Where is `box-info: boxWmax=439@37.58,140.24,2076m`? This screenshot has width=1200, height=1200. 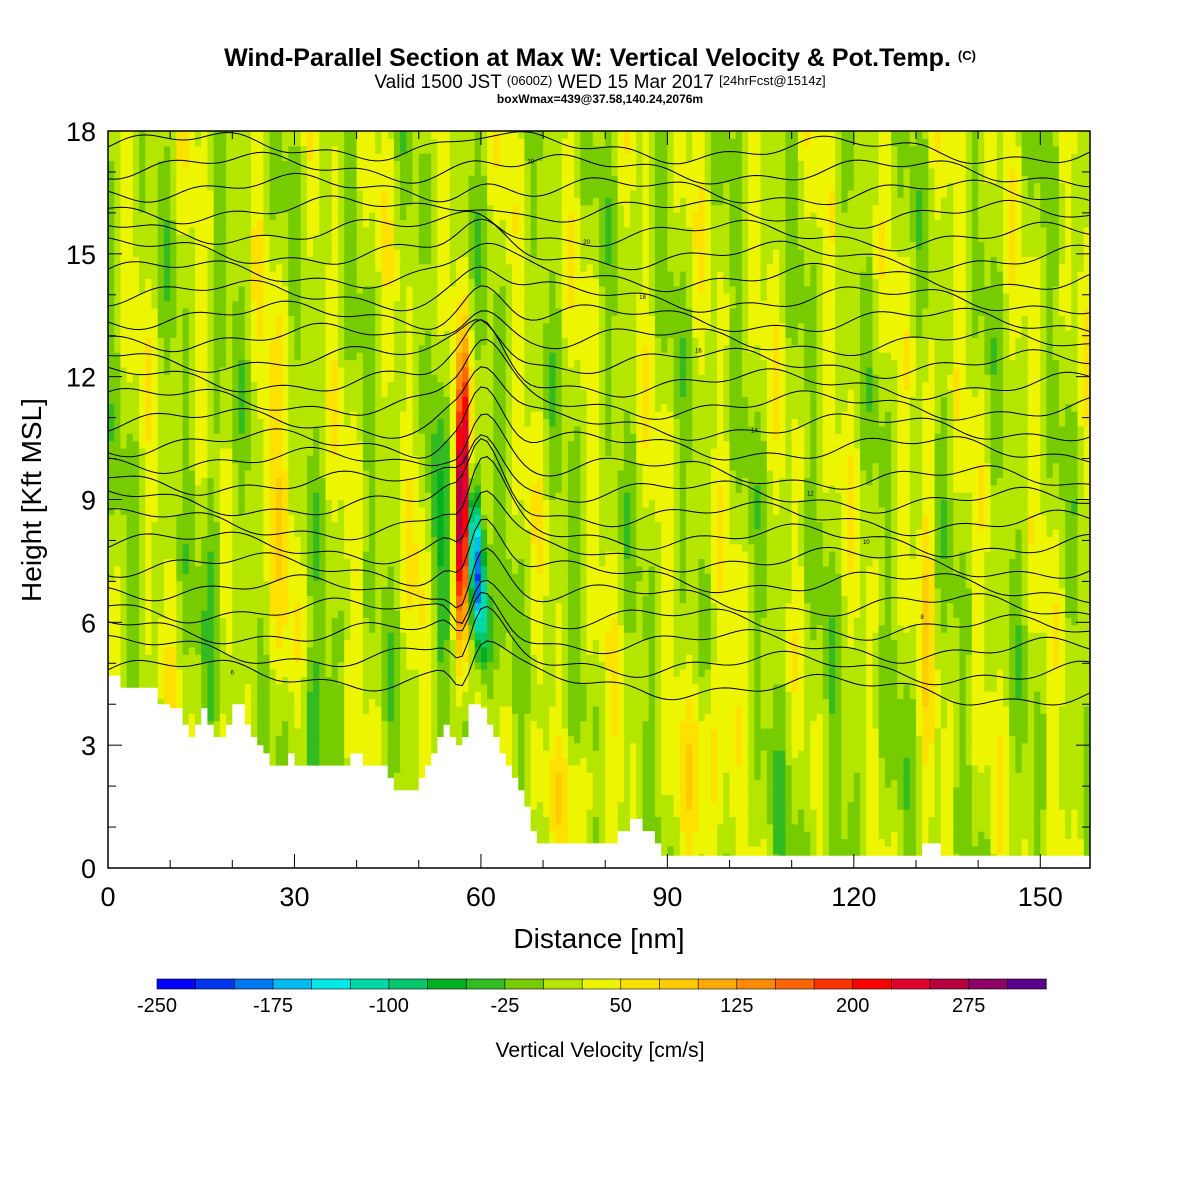 box-info: boxWmax=439@37.58,140.24,2076m is located at coordinates (600, 99).